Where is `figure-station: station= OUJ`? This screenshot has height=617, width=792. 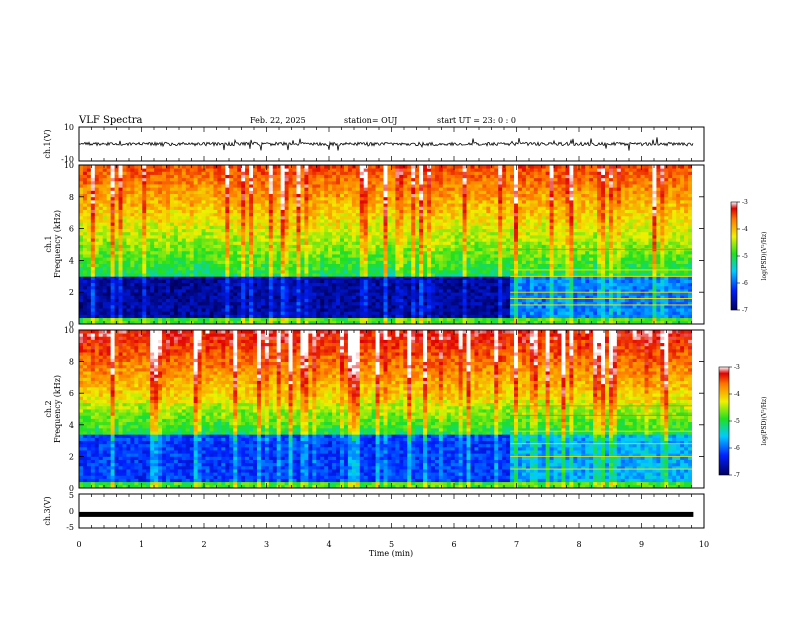
figure-station: station= OUJ is located at coordinates (370, 120).